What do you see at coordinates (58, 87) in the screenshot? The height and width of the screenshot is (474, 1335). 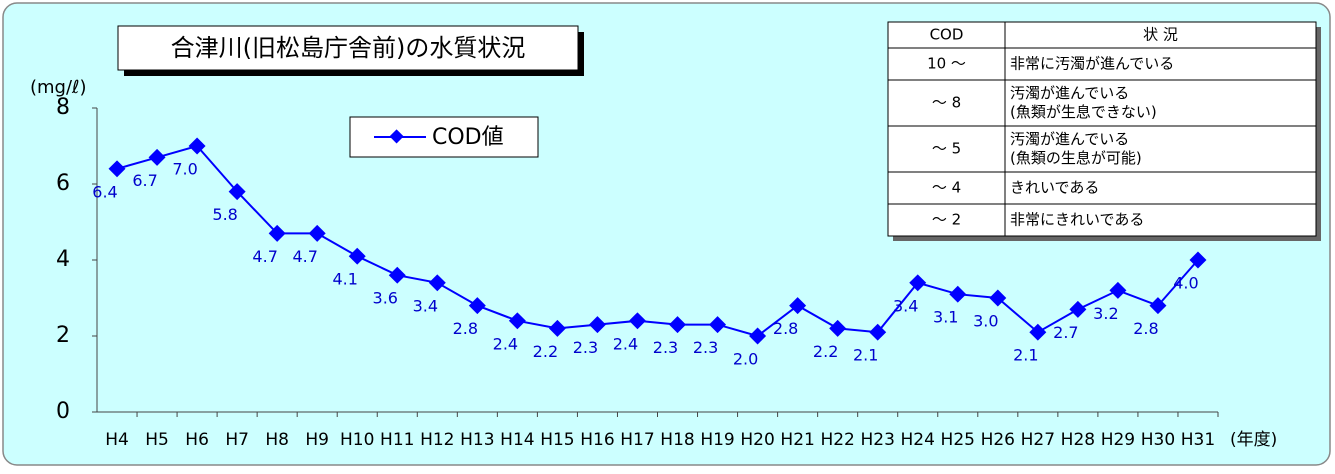 I see `y-axis-label: (mg/ℓ)` at bounding box center [58, 87].